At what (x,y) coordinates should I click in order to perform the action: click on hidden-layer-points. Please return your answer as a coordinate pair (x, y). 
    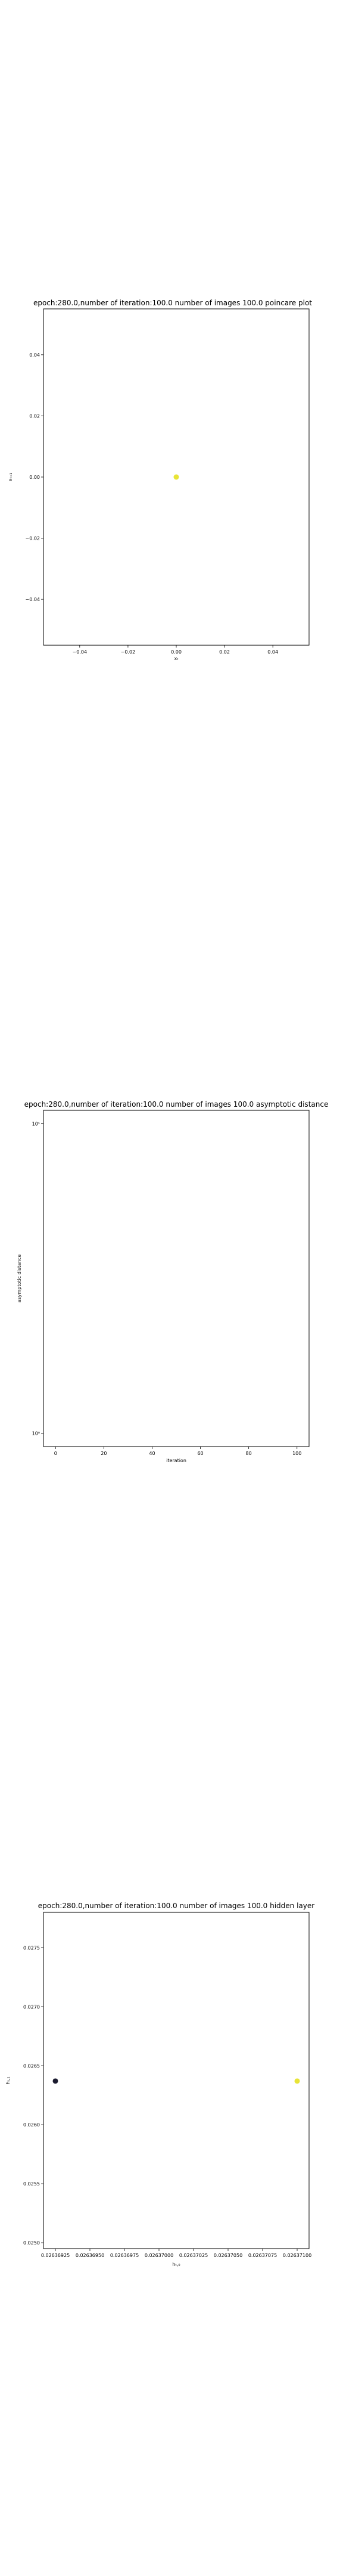
    Looking at the image, I should click on (176, 2081).